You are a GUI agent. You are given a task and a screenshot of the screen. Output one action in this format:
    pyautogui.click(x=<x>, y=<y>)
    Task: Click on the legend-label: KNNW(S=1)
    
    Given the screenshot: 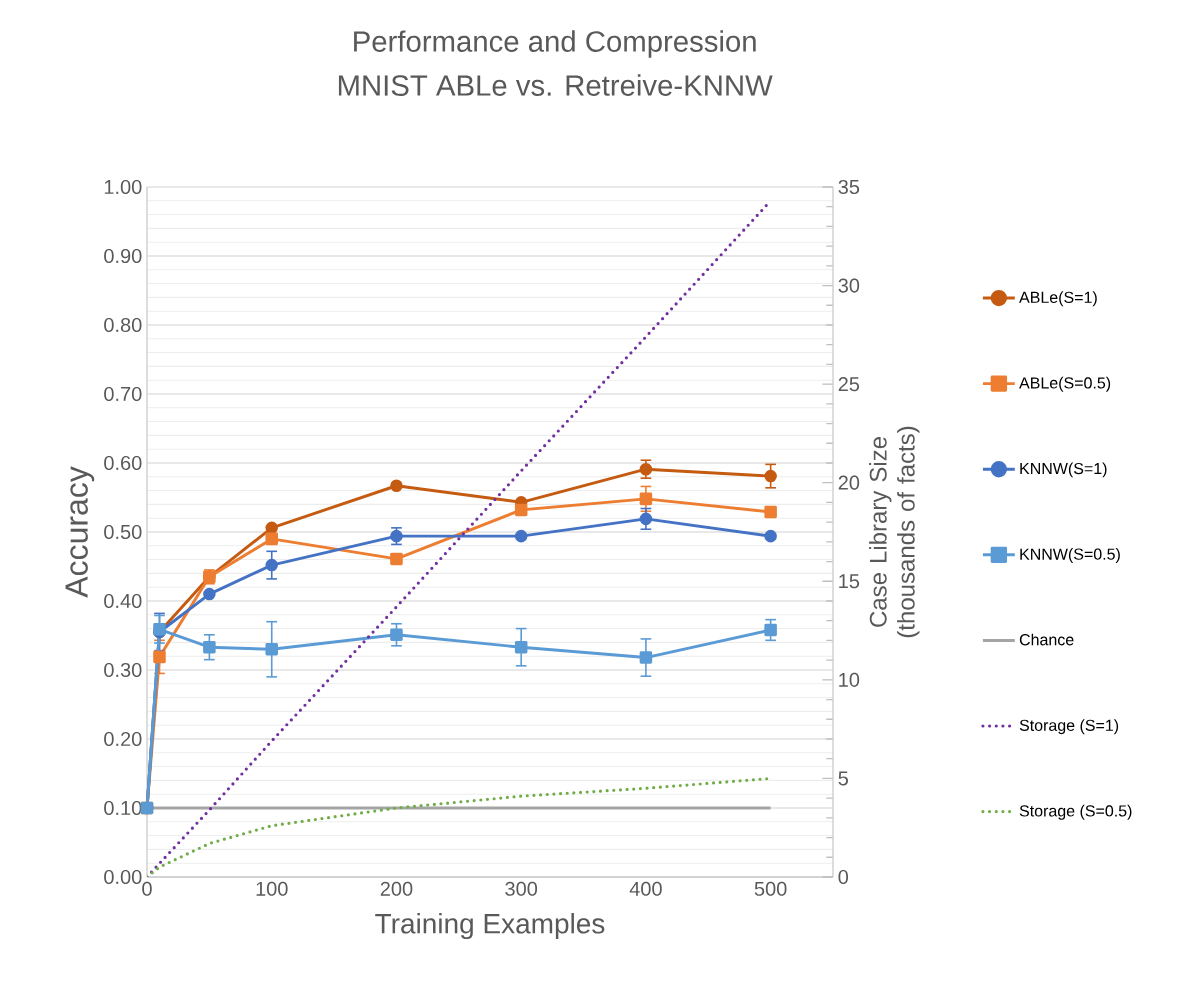 What is the action you would take?
    pyautogui.click(x=1063, y=470)
    